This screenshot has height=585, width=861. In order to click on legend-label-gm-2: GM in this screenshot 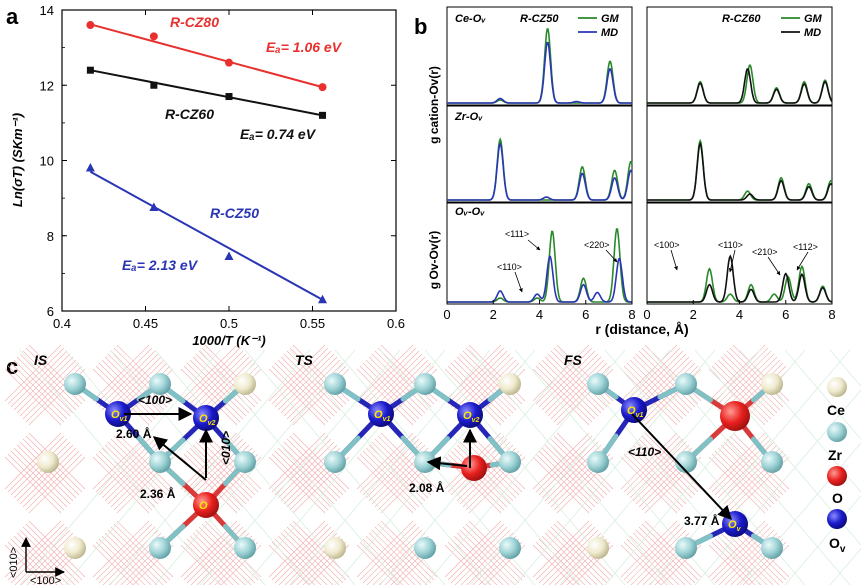, I will do `click(813, 19)`.